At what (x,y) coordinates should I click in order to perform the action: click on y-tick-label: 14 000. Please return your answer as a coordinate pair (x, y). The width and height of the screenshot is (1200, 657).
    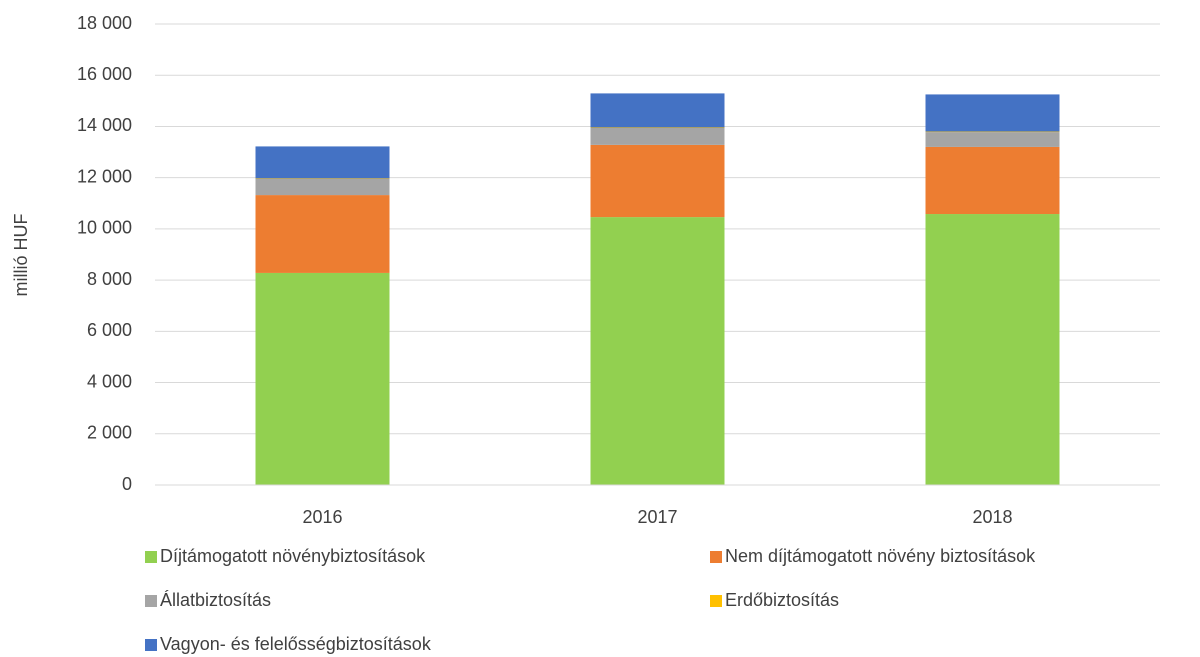
    Looking at the image, I should click on (104, 125).